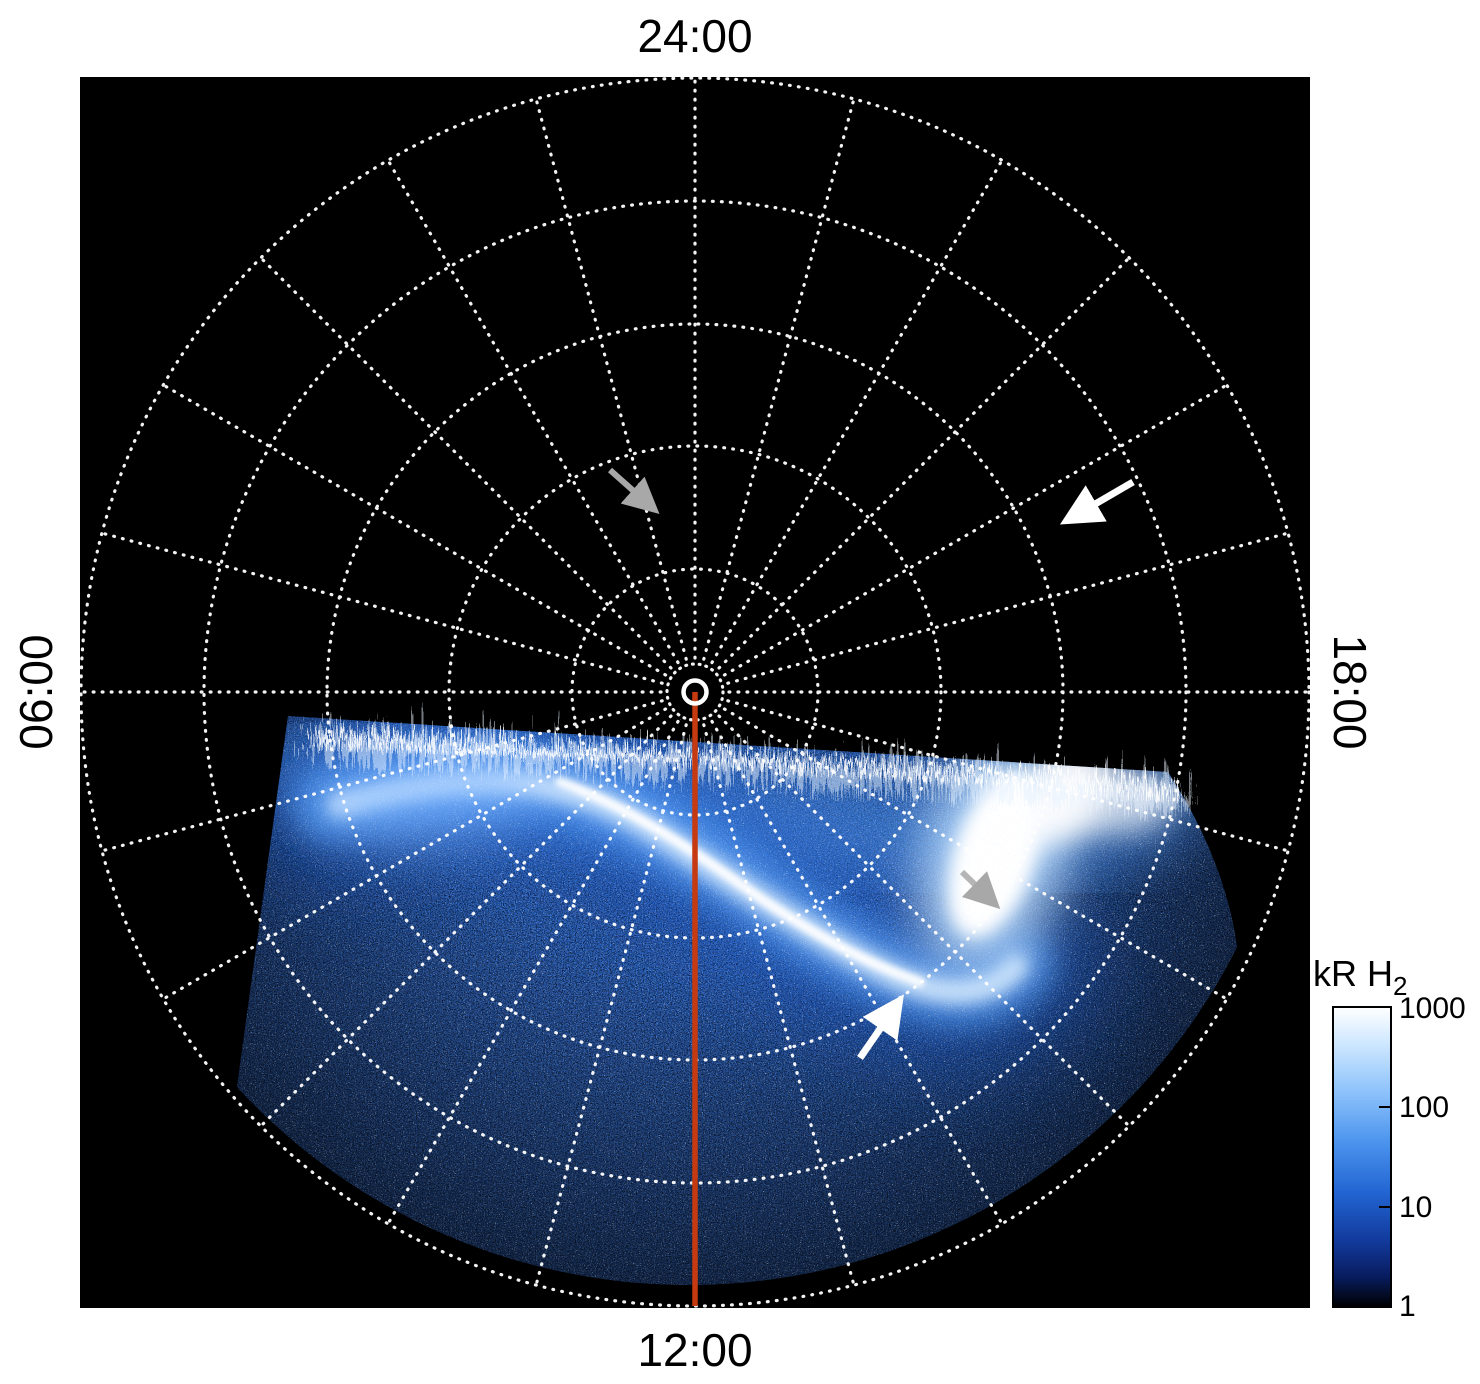 The width and height of the screenshot is (1480, 1384). What do you see at coordinates (1400, 986) in the screenshot?
I see `colorbar-title-subscript: 2` at bounding box center [1400, 986].